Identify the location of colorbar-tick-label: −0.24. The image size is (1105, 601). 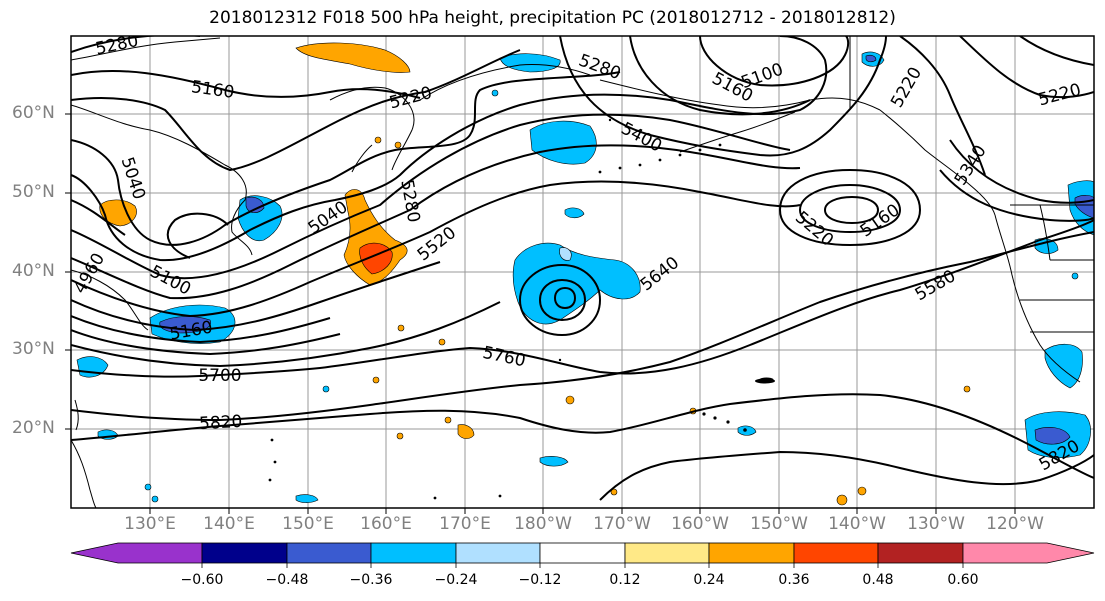
(456, 580).